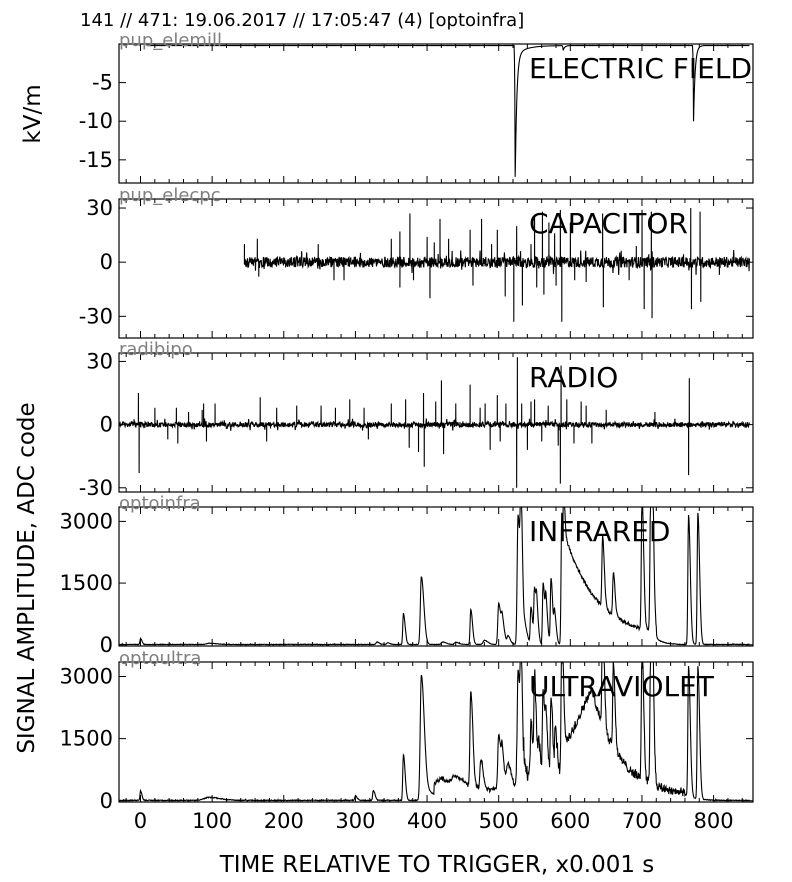 The width and height of the screenshot is (792, 882). Describe the element at coordinates (96, 160) in the screenshot. I see `y-tick-label: -15` at that location.